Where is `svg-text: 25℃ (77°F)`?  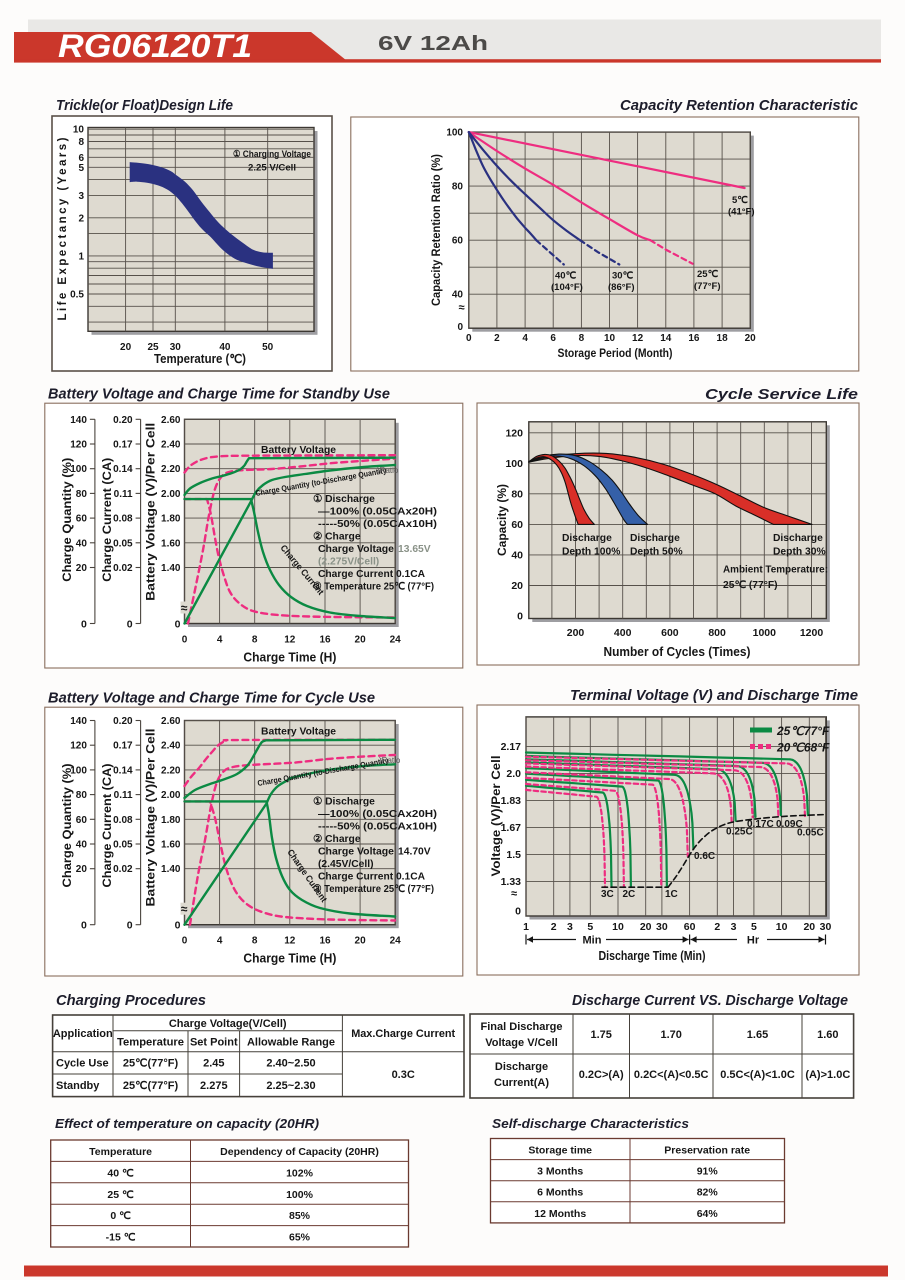 svg-text: 25℃ (77°F) is located at coordinates (750, 585).